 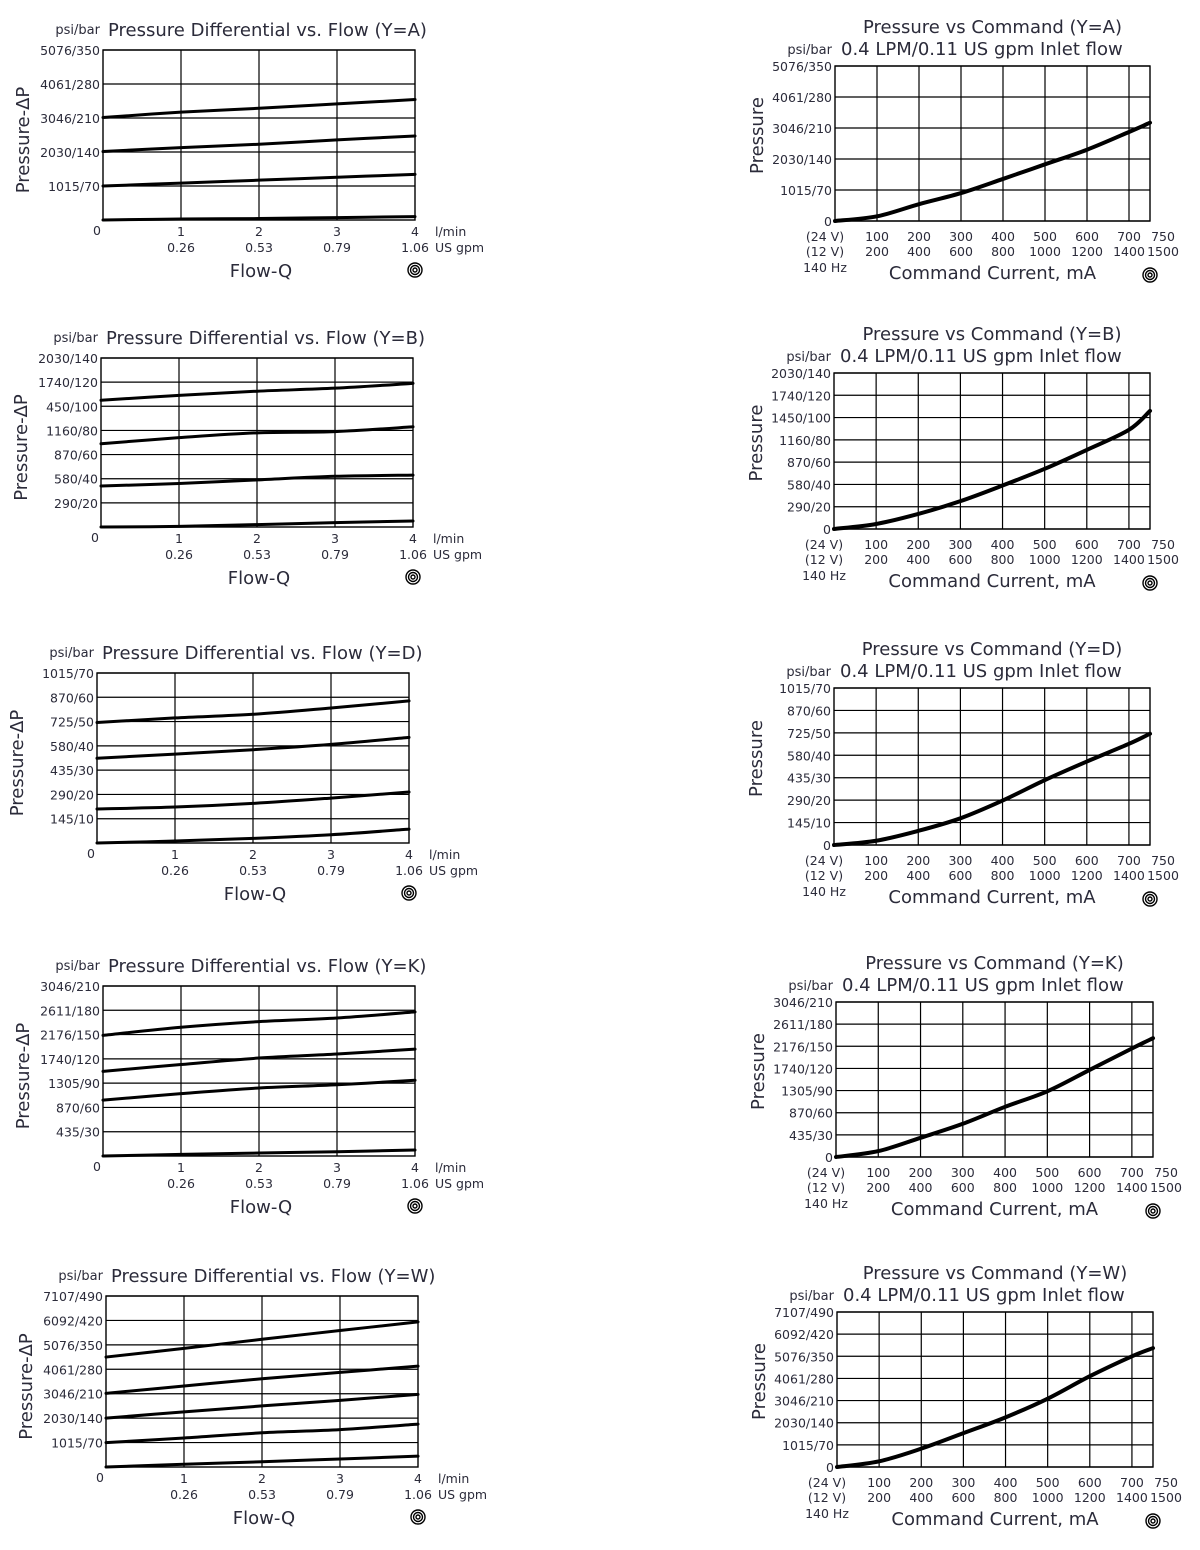 I want to click on y-tick-label: 1740/120, so click(x=68, y=382).